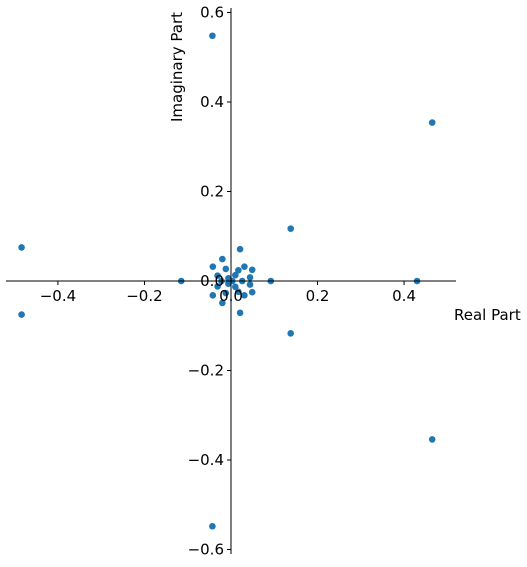  Describe the element at coordinates (487, 315) in the screenshot. I see `x-axis-label: Real Part` at that location.